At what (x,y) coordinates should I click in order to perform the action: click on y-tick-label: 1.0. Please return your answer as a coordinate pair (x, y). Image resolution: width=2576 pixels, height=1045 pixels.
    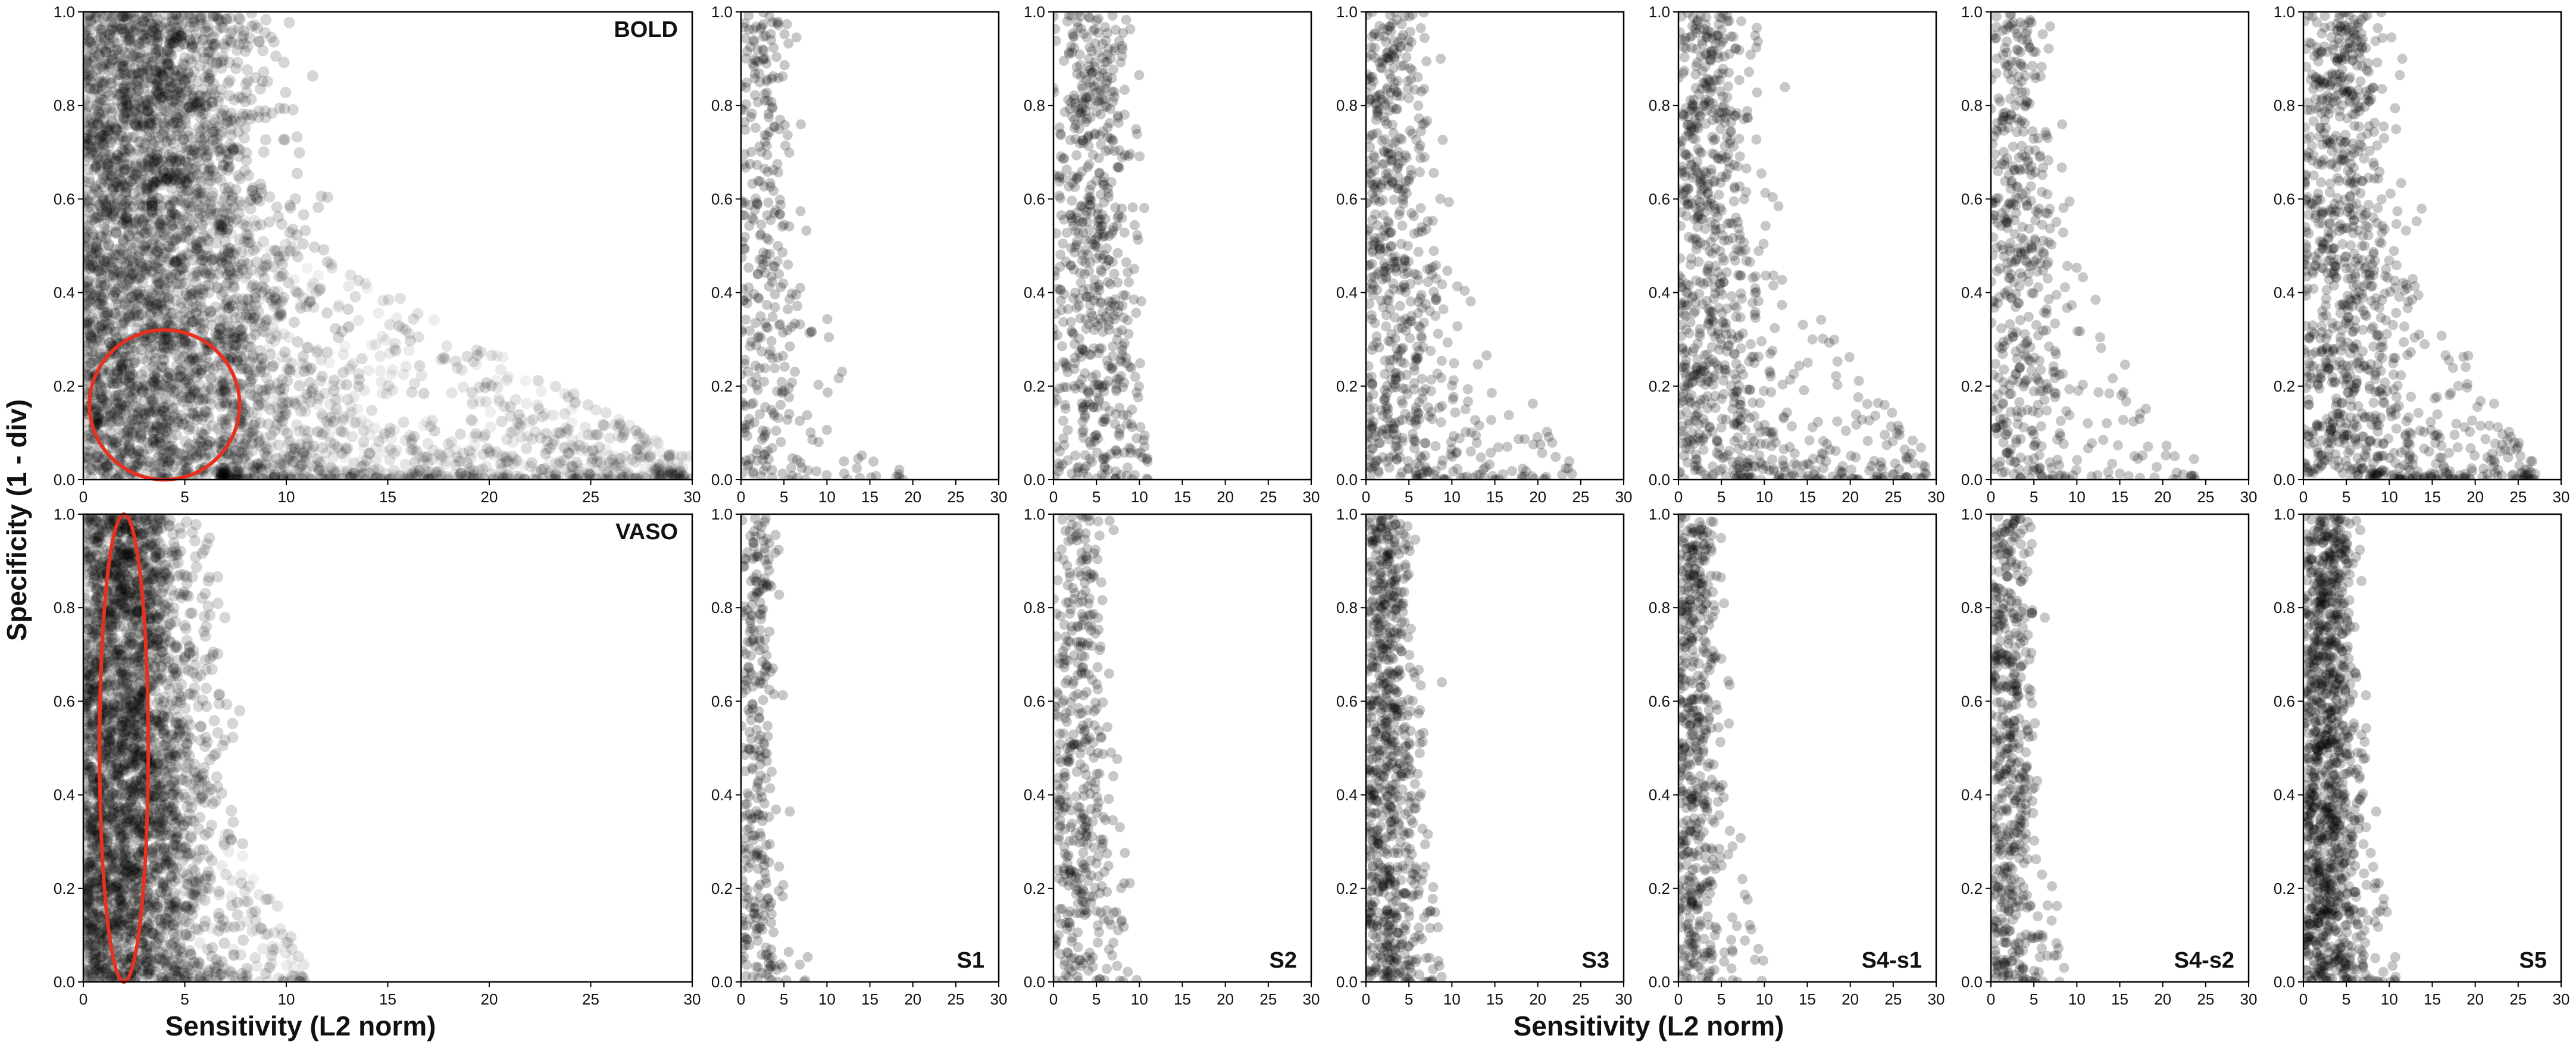
    Looking at the image, I should click on (64, 12).